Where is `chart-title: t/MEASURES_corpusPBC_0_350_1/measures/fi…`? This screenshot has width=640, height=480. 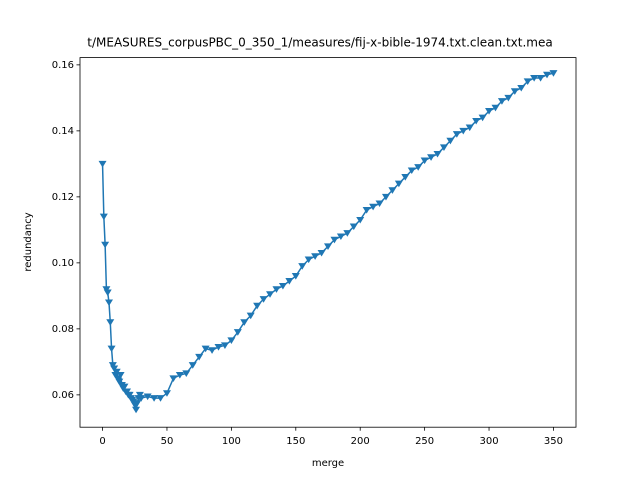
chart-title: t/MEASURES_corpusPBC_0_350_1/measures/fi… is located at coordinates (319, 43).